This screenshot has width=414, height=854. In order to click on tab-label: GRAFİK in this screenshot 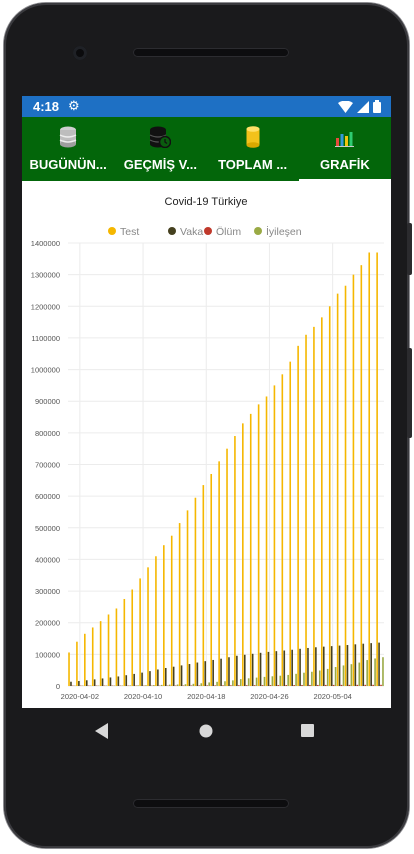, I will do `click(344, 164)`.